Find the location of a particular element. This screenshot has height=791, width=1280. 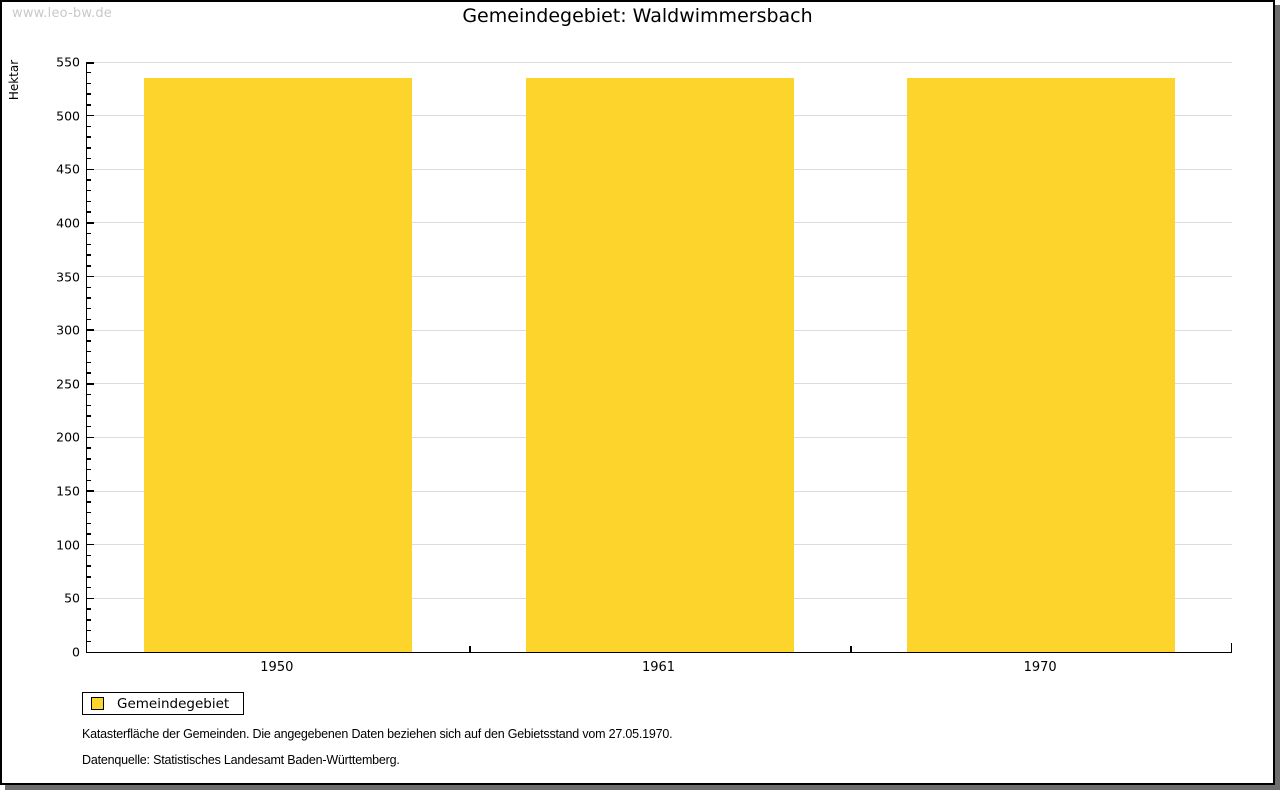

legend-swatch-icon is located at coordinates (97, 703).